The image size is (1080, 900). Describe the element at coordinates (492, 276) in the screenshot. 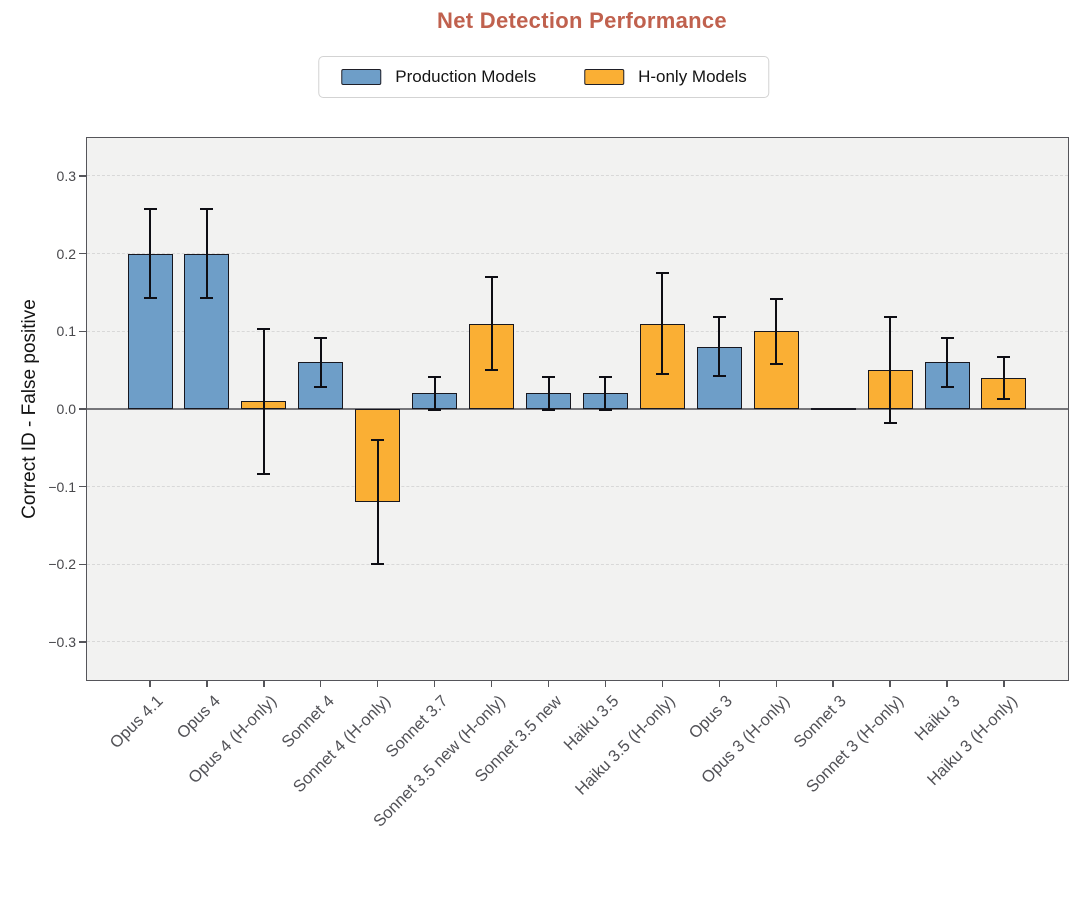

I see `error-cap-top-sonnet-3.5-new-h-only` at that location.